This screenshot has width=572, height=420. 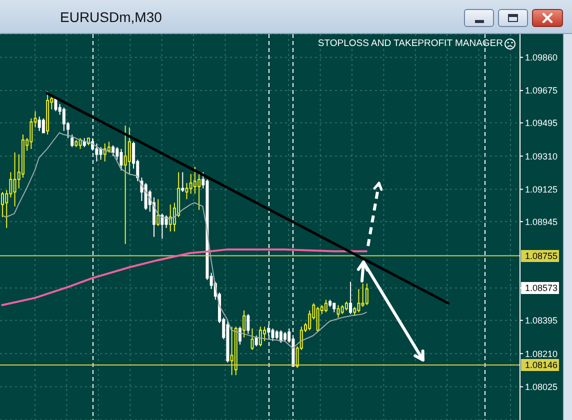 What do you see at coordinates (540, 288) in the screenshot?
I see `annotation: 1.08573` at bounding box center [540, 288].